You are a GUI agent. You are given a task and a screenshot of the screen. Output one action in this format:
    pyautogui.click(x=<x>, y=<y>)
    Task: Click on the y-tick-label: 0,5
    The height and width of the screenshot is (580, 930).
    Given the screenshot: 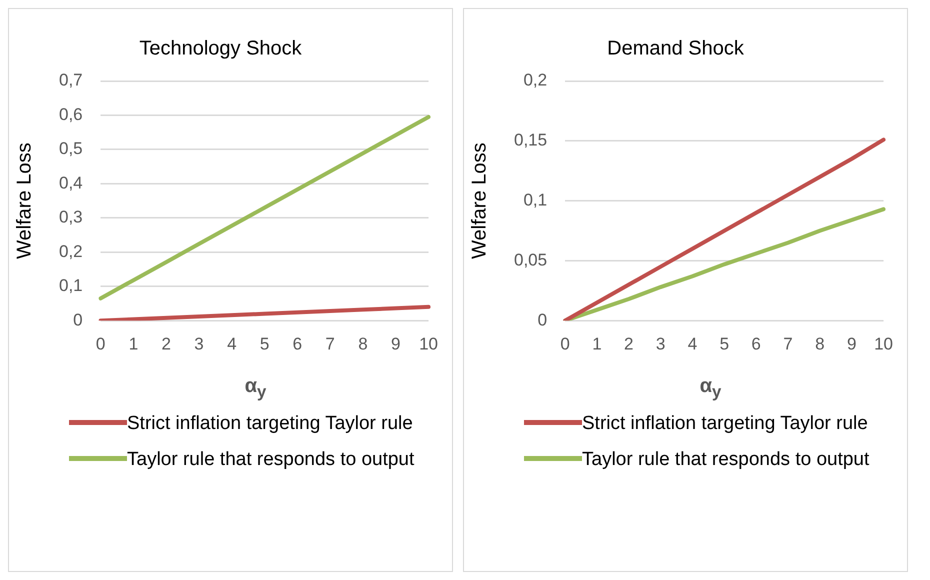 What is the action you would take?
    pyautogui.click(x=70, y=148)
    